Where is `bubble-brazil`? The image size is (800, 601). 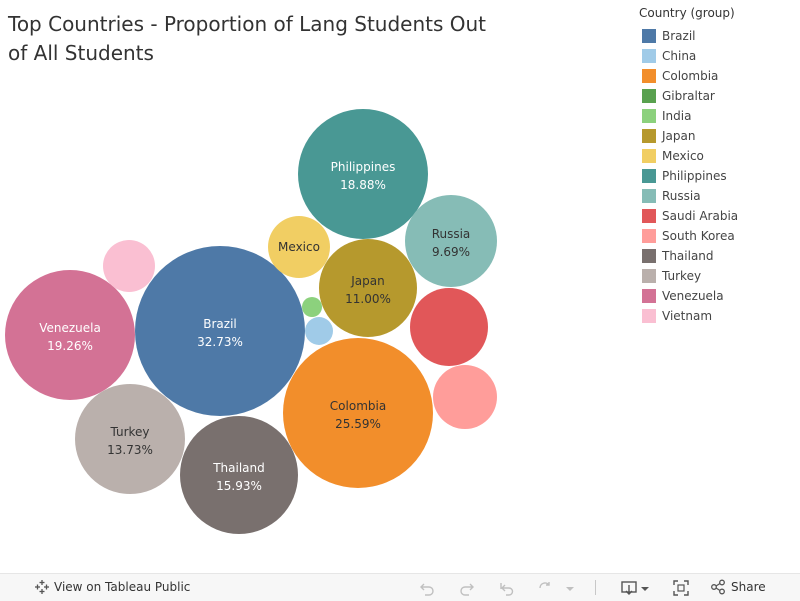
bubble-brazil is located at coordinates (220, 331).